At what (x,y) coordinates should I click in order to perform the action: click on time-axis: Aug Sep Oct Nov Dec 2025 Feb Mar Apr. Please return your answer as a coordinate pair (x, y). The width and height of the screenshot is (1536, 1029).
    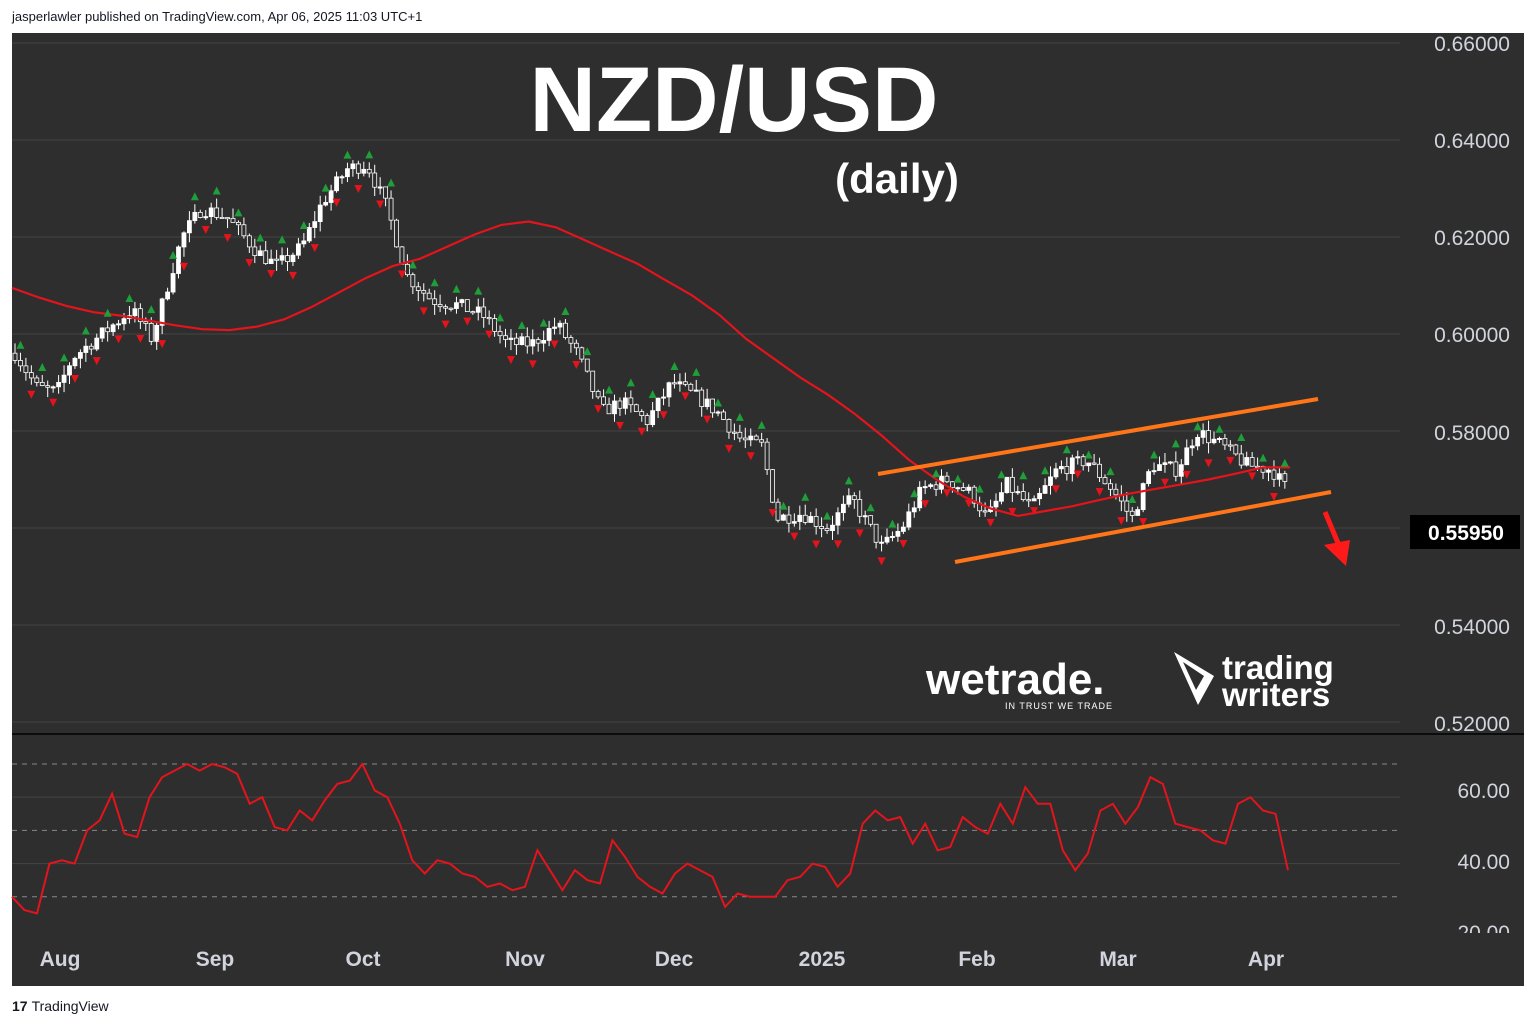
    Looking at the image, I should click on (662, 959).